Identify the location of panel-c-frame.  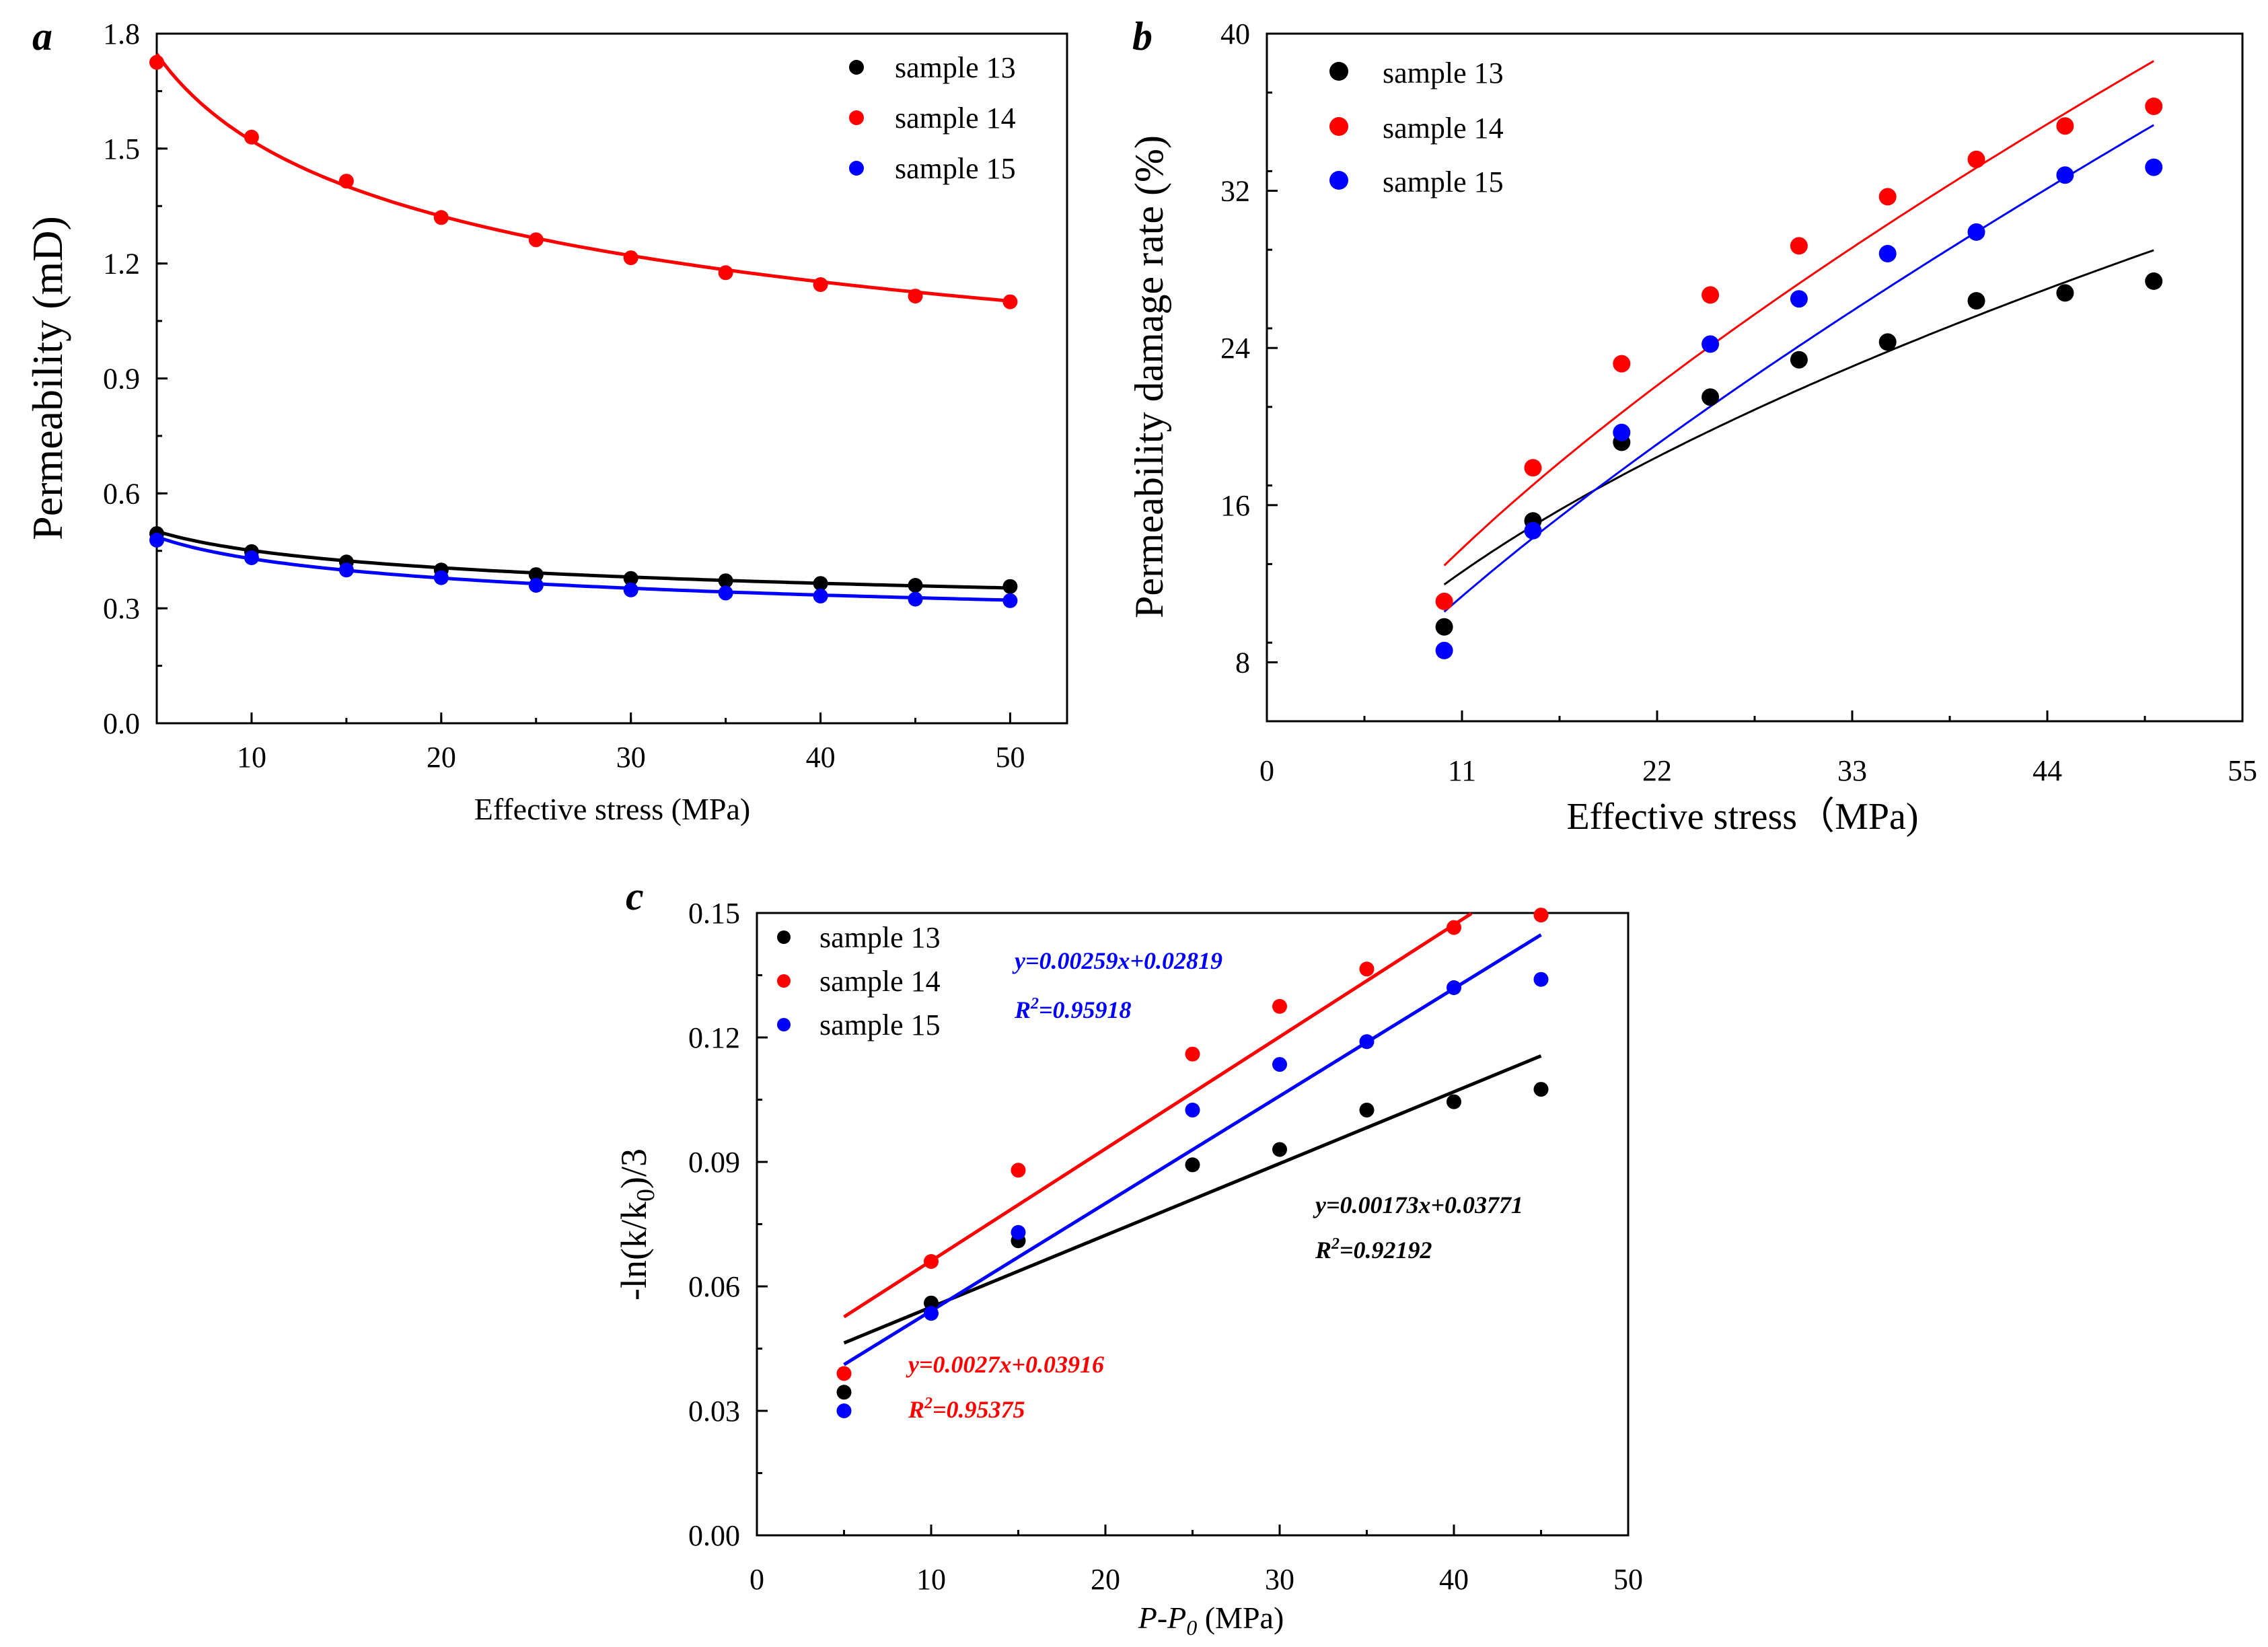
(1193, 1225).